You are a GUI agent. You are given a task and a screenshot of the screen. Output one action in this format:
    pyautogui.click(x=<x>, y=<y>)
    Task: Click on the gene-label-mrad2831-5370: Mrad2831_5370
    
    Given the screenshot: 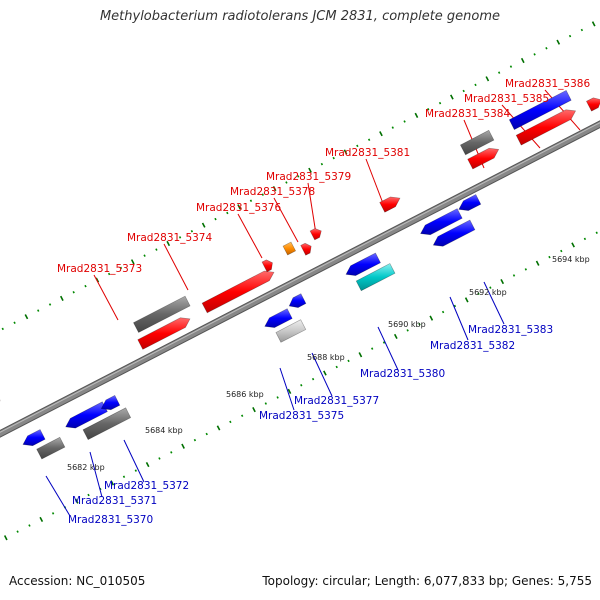 What is the action you would take?
    pyautogui.click(x=110, y=520)
    